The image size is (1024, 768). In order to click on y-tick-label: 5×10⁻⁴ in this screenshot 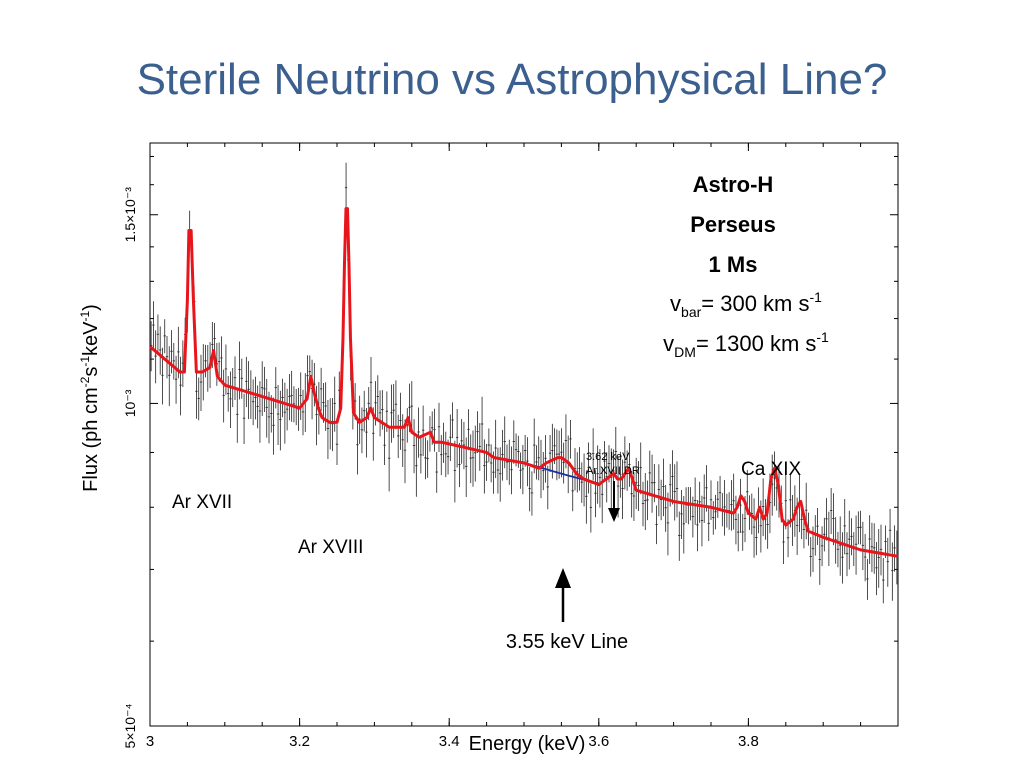, I will do `click(130, 726)`.